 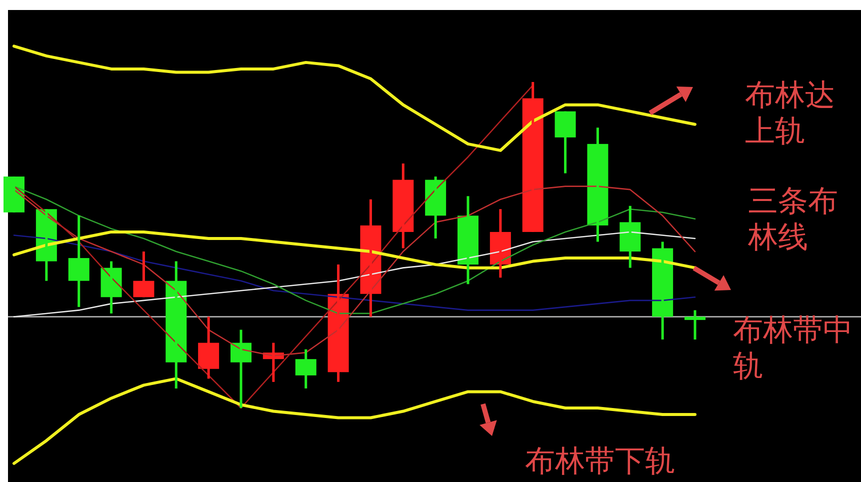 What do you see at coordinates (790, 114) in the screenshot?
I see `text: 布林达上轨` at bounding box center [790, 114].